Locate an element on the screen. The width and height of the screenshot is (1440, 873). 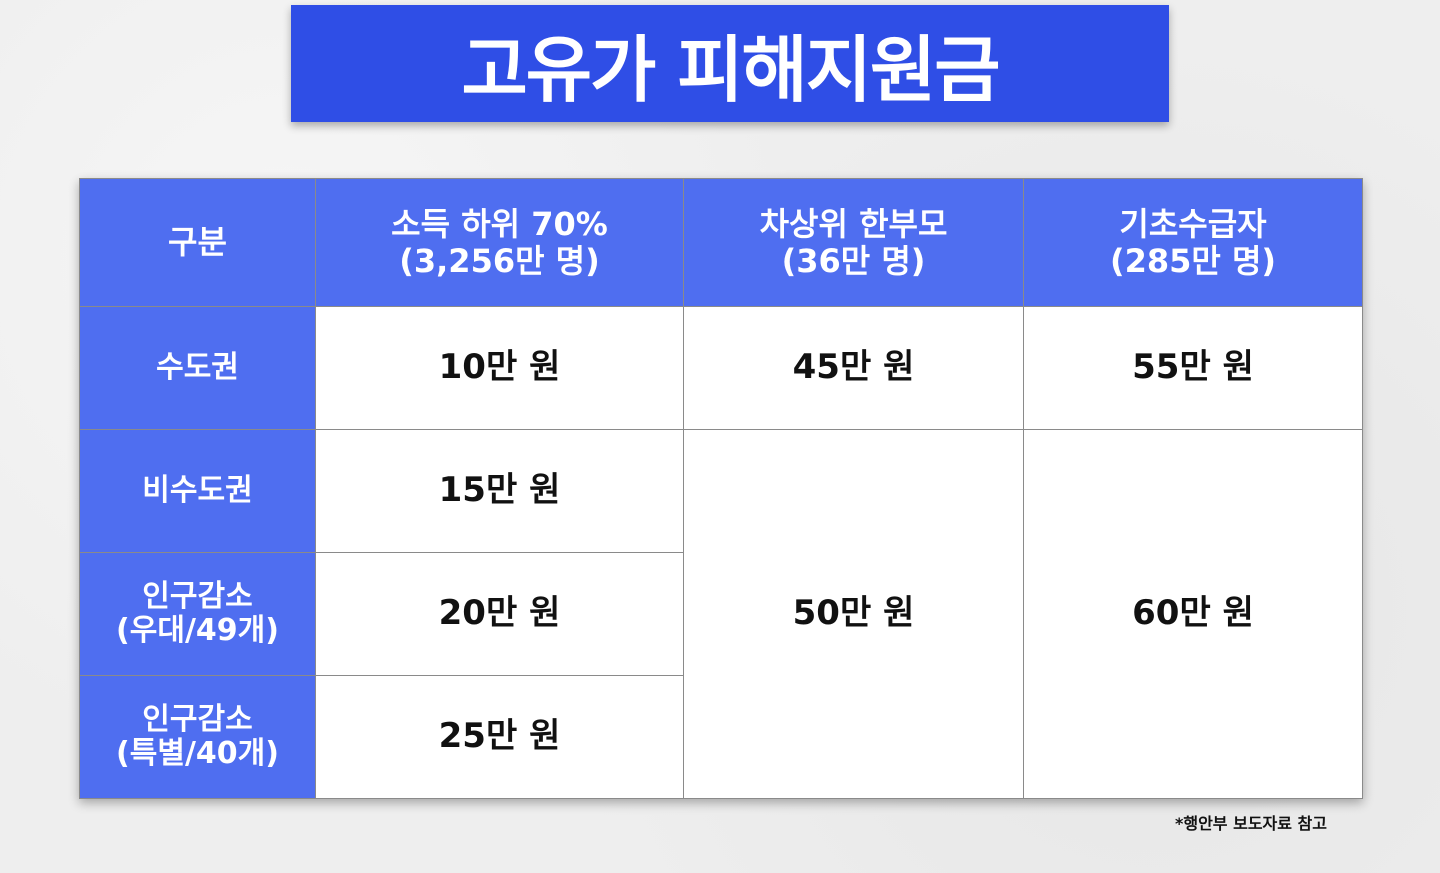
title-banner: 고유가 피해지원금 is located at coordinates (730, 63).